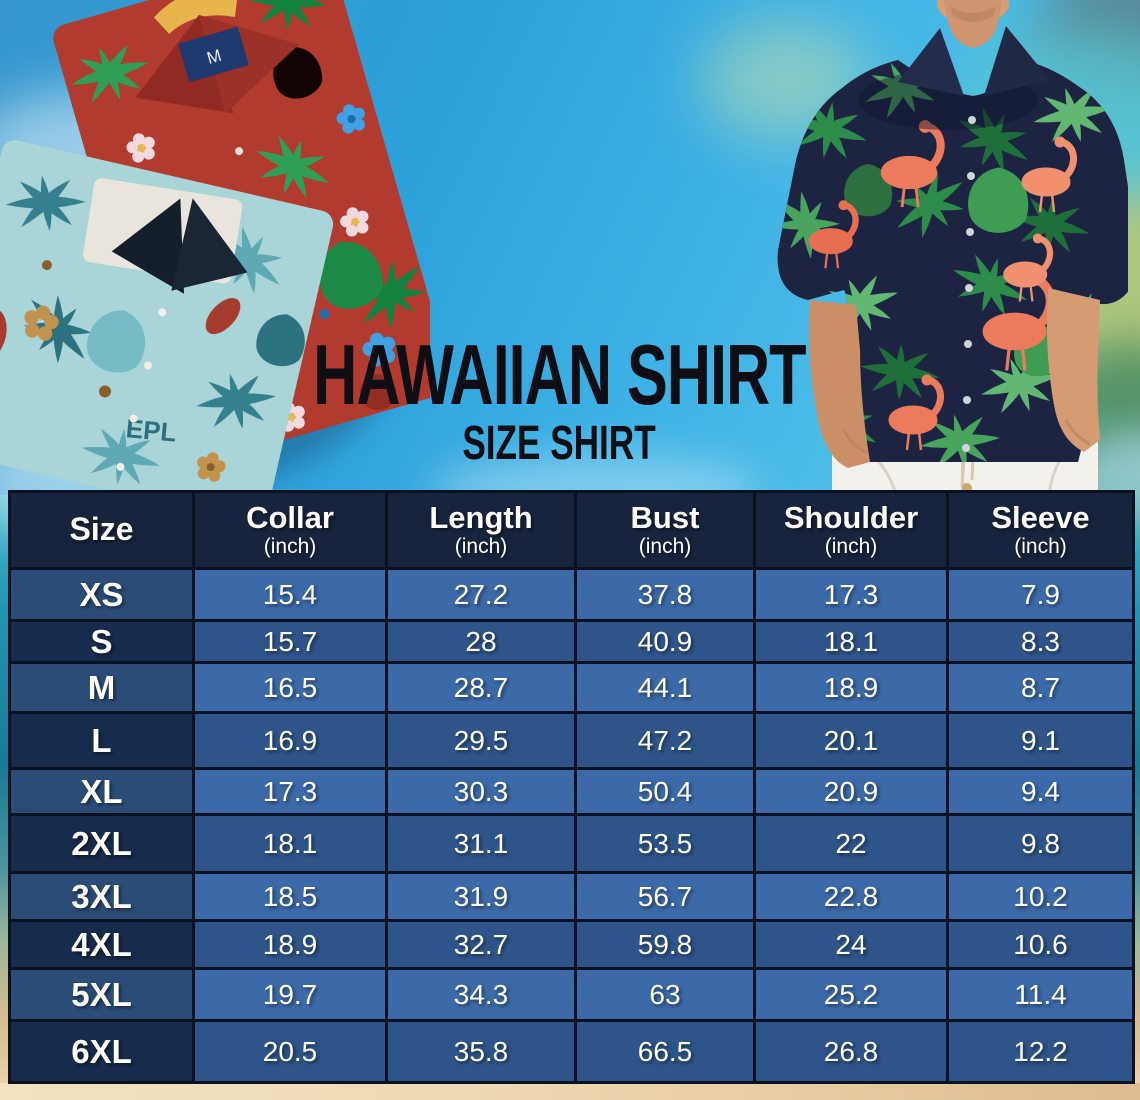 This screenshot has width=1140, height=1100. I want to click on value-cell: 10.2, so click(1040, 896).